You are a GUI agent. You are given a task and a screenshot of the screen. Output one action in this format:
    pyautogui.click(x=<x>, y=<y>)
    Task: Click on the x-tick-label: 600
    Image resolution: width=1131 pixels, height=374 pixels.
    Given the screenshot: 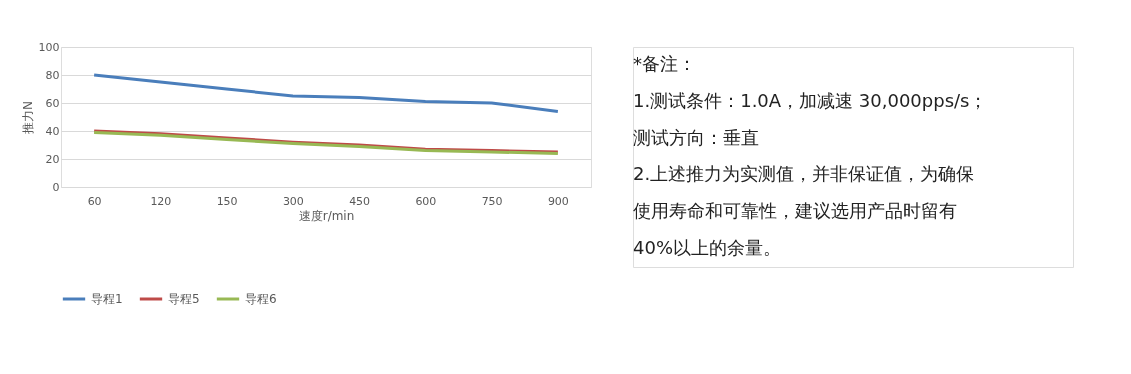 What is the action you would take?
    pyautogui.click(x=426, y=201)
    